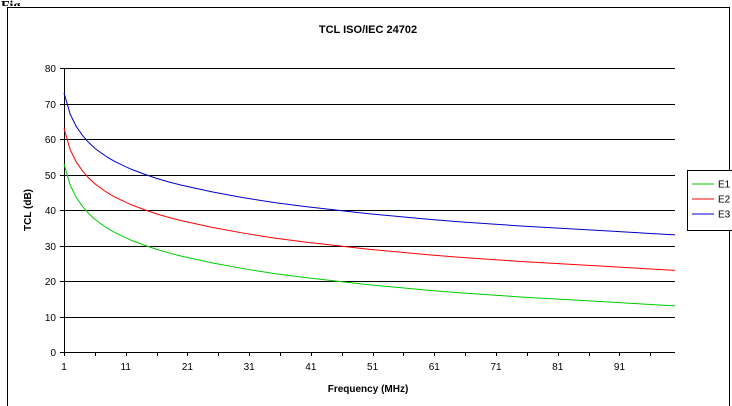  I want to click on legend-label-e1: E1, so click(724, 185).